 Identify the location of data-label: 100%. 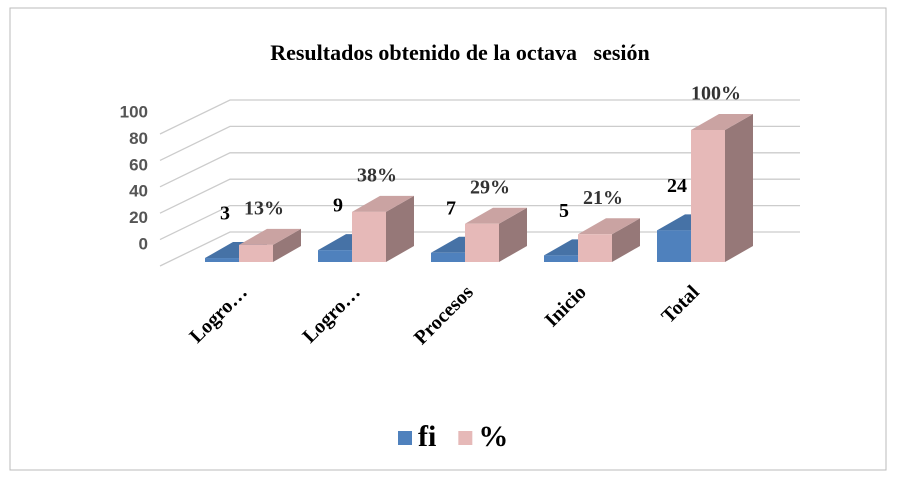
(716, 94).